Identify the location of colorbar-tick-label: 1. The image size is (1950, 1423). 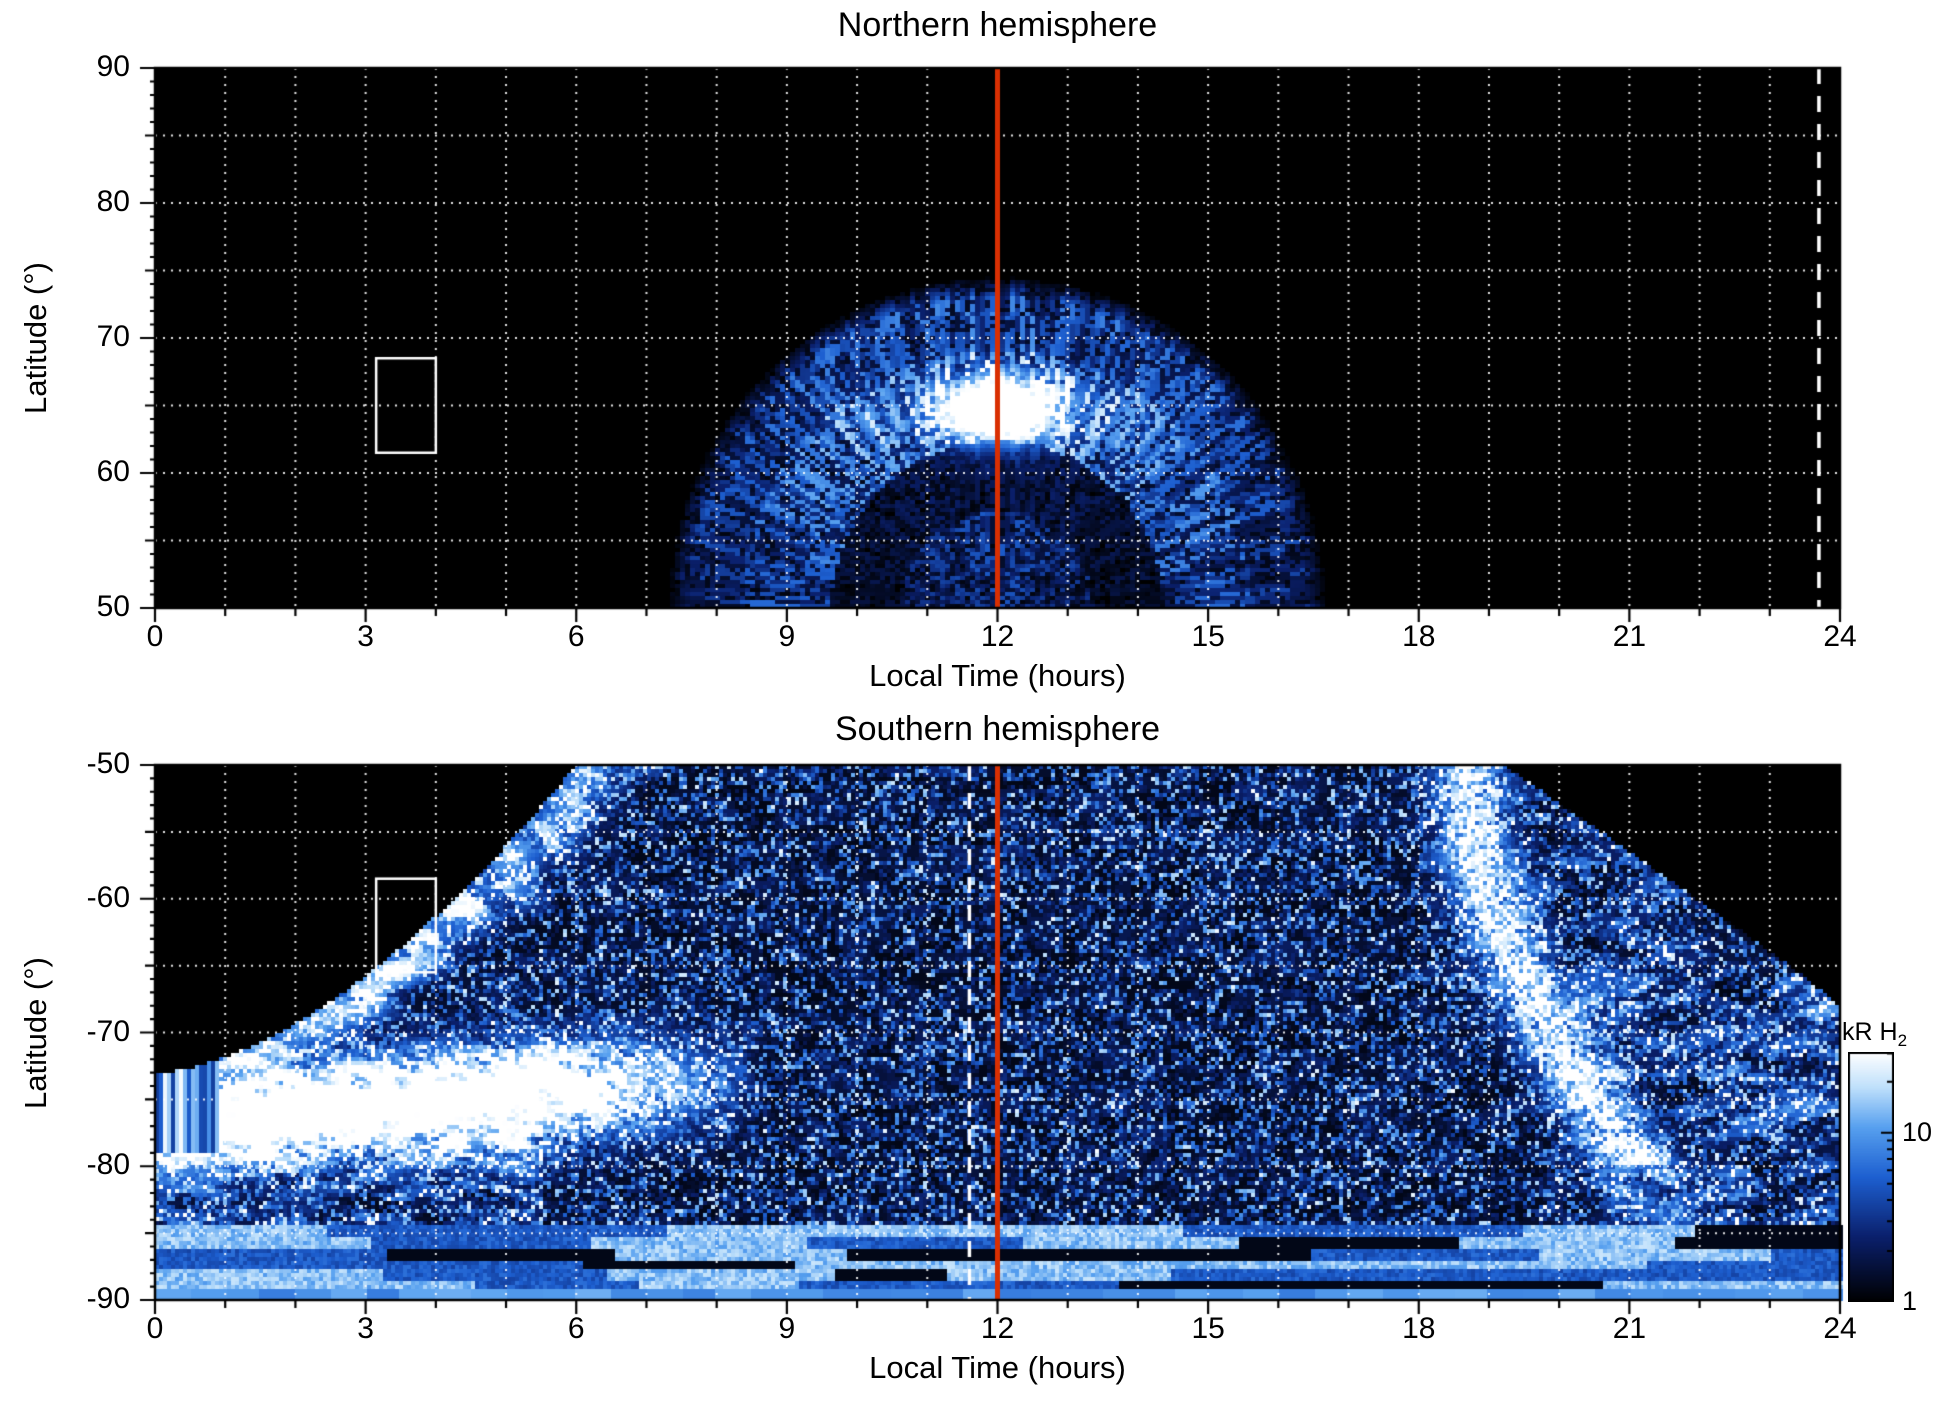
(1910, 1301).